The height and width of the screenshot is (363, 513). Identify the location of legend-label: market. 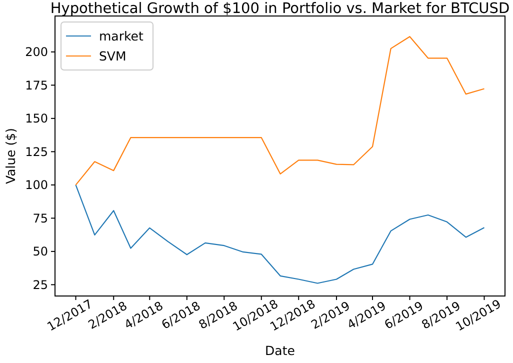
(121, 36).